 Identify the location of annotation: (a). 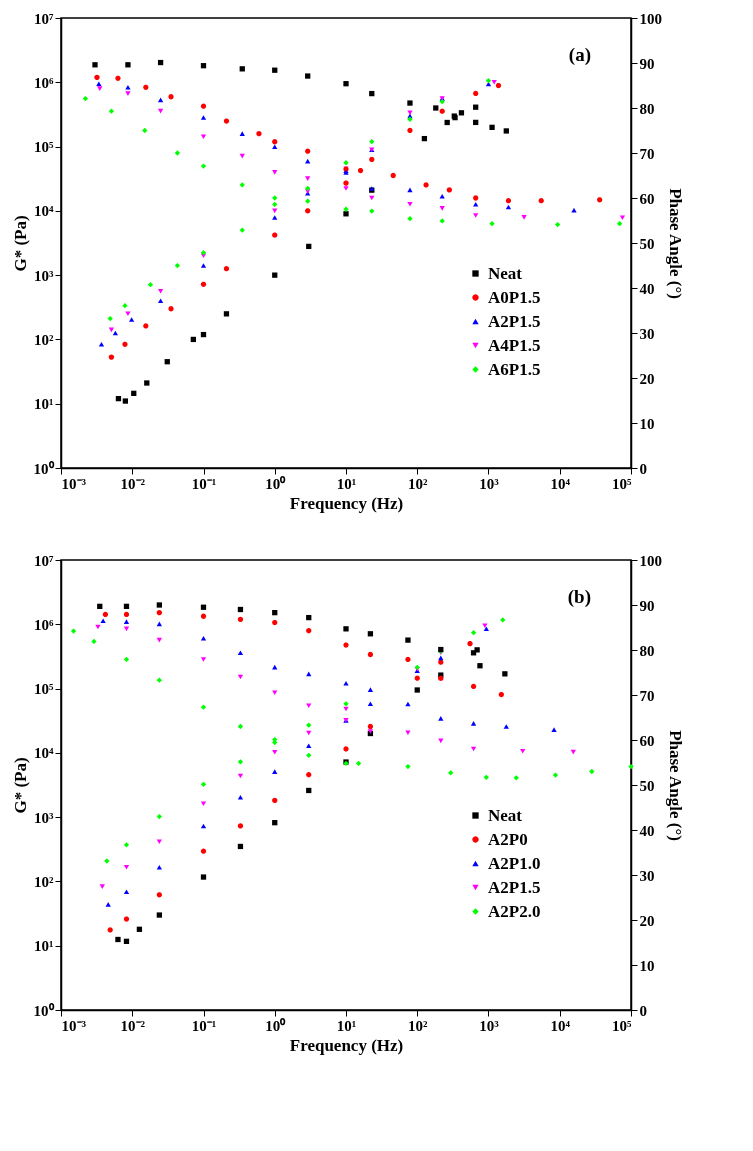
(579, 55).